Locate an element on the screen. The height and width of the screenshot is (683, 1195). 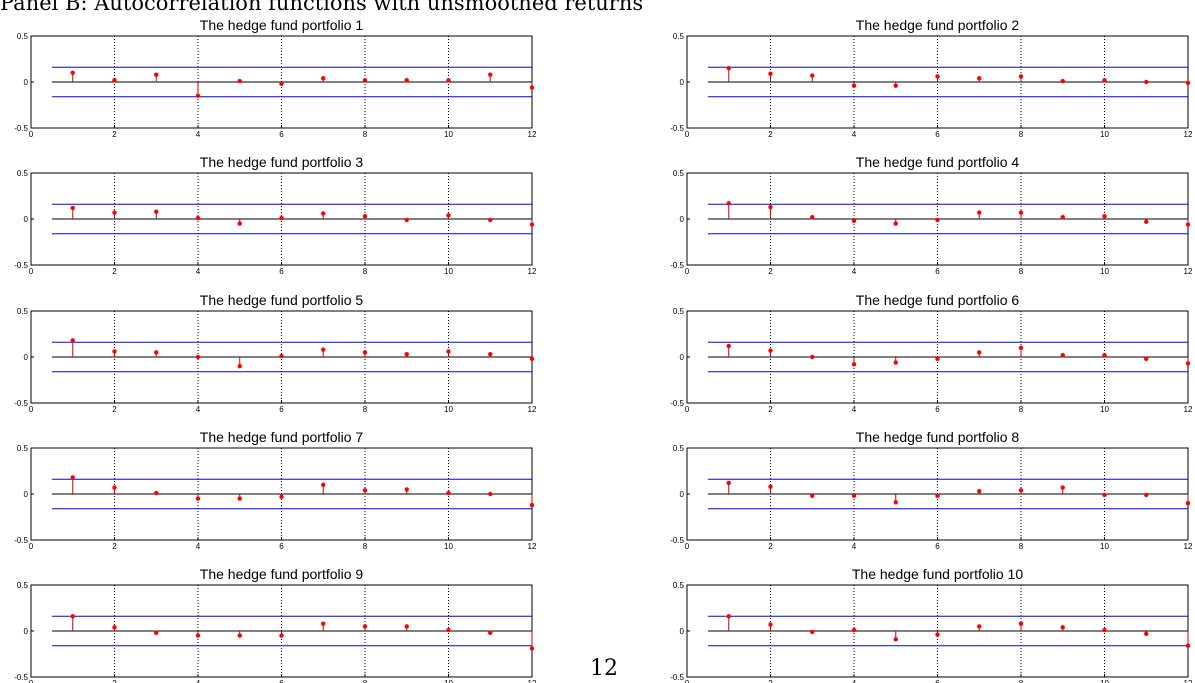
chart-title: The hedge fund portfolio 4 is located at coordinates (938, 162).